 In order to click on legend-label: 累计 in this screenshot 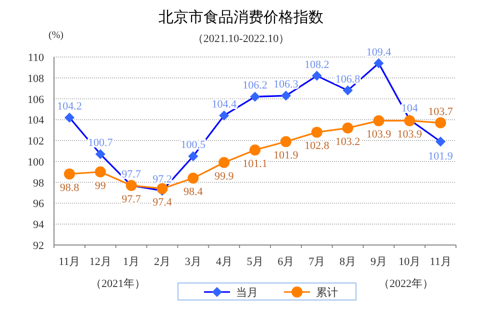, I will do `click(327, 292)`.